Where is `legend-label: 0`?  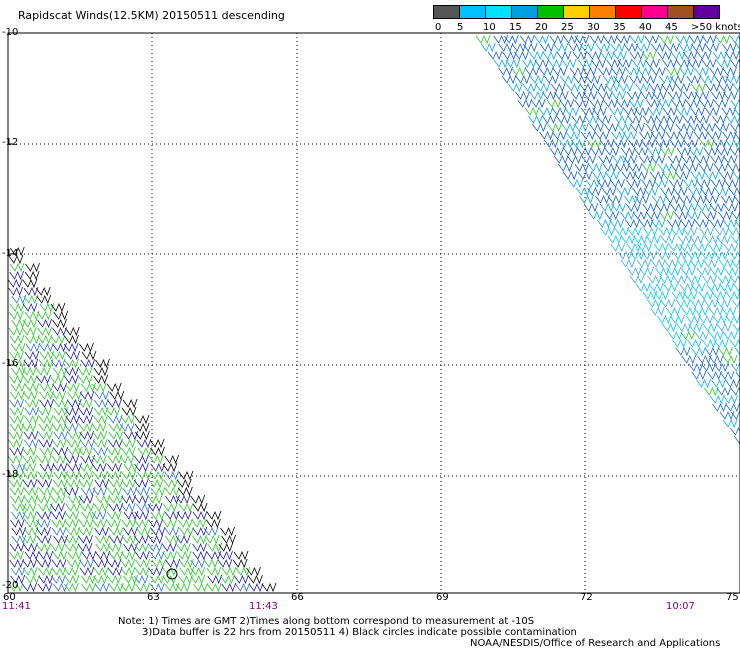 legend-label: 0 is located at coordinates (438, 27).